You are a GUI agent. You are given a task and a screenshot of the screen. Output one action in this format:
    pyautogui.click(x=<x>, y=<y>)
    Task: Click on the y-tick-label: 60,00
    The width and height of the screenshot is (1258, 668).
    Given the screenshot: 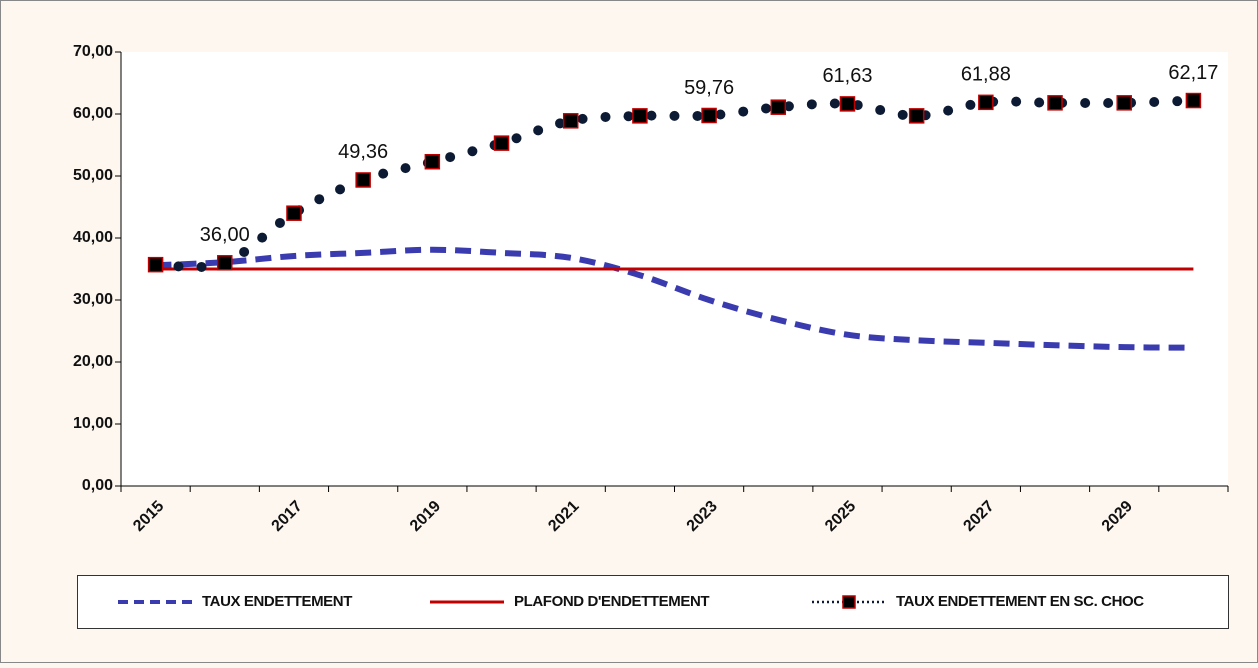 What is the action you would take?
    pyautogui.click(x=93, y=113)
    